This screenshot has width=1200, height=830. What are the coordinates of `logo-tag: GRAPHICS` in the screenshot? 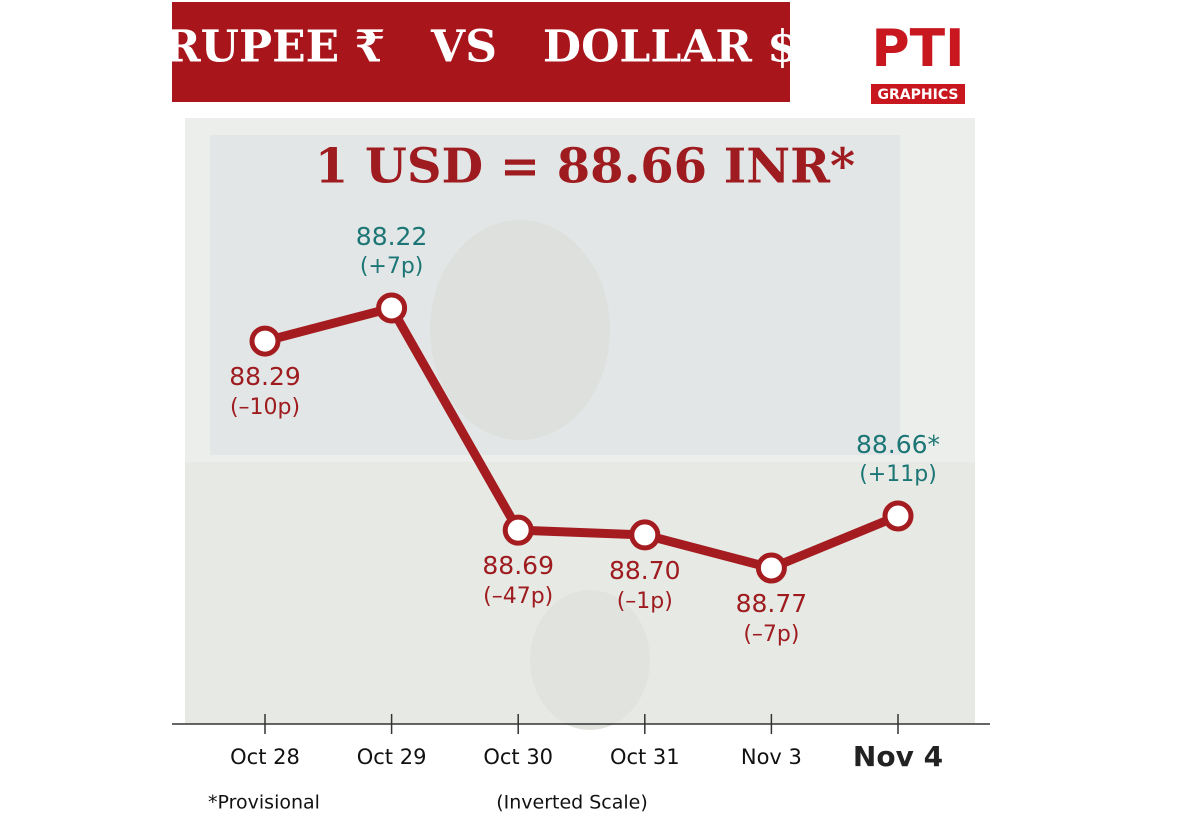 It's located at (918, 95).